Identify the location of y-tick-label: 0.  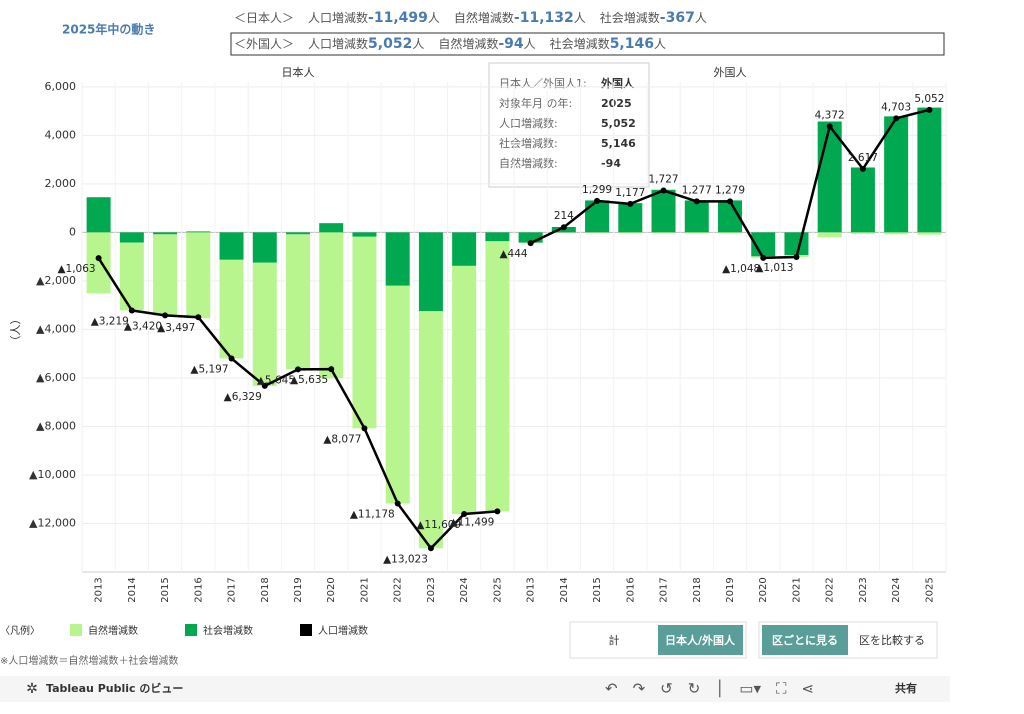
(72, 231).